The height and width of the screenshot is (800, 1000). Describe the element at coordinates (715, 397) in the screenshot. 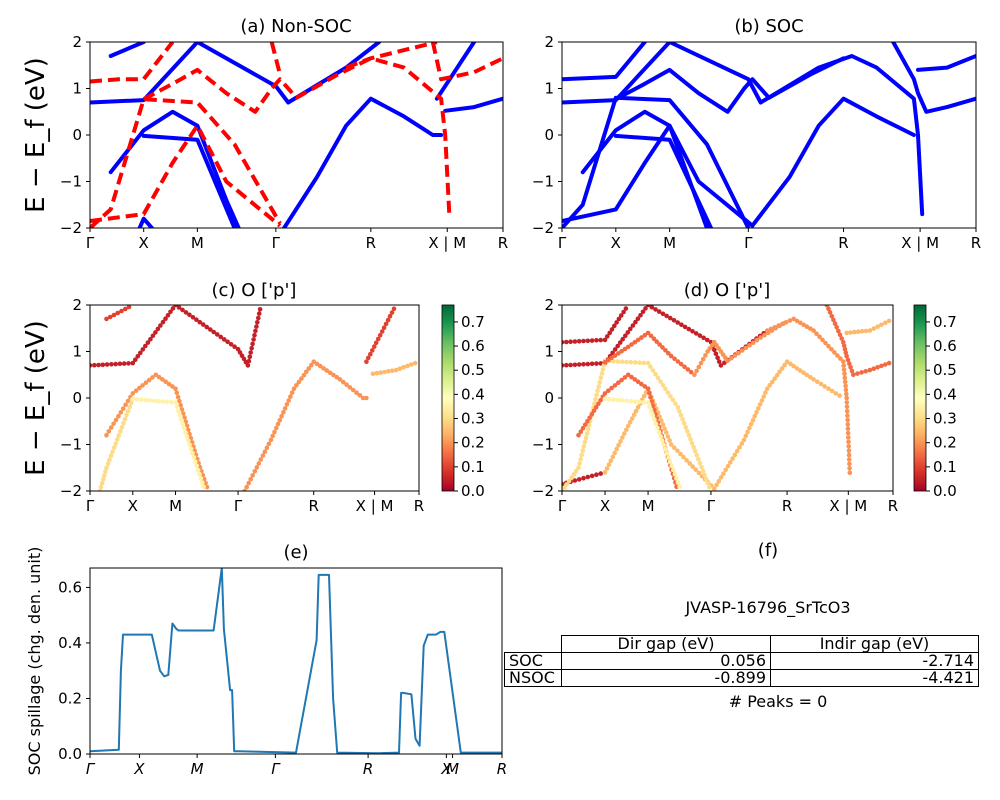

I see `panel-d-projected: (d) O ['p'] −2 −1 0 1 2 Γ X M Γ R X | M R` at that location.